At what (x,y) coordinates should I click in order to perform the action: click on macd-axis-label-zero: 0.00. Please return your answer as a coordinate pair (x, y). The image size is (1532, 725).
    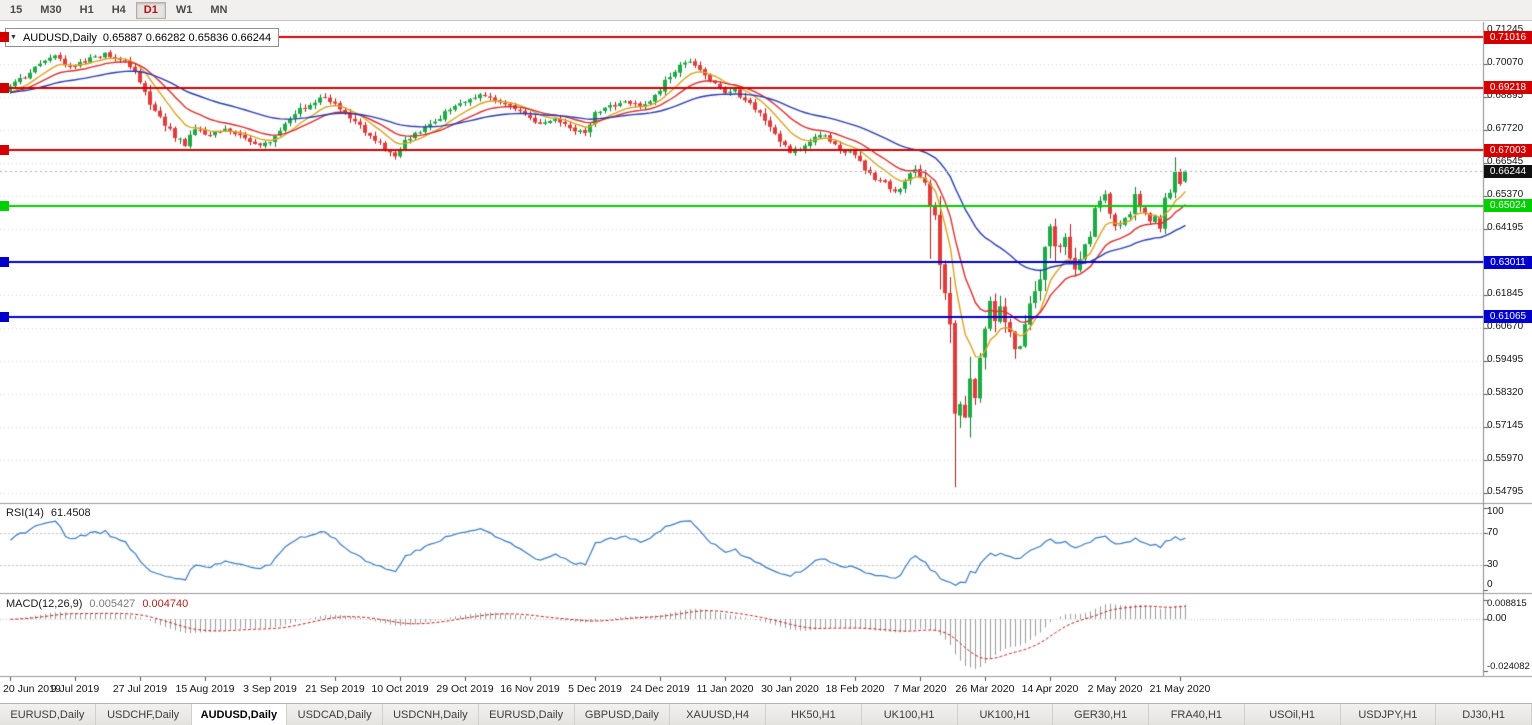
    Looking at the image, I should click on (1497, 619).